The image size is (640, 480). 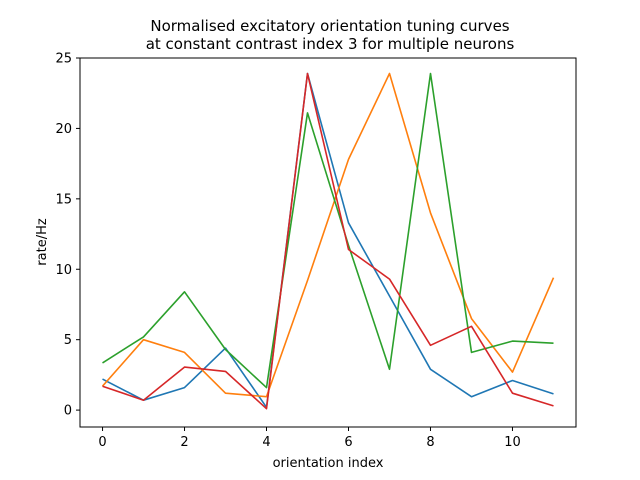 What do you see at coordinates (348, 442) in the screenshot?
I see `x-tick-label: 6` at bounding box center [348, 442].